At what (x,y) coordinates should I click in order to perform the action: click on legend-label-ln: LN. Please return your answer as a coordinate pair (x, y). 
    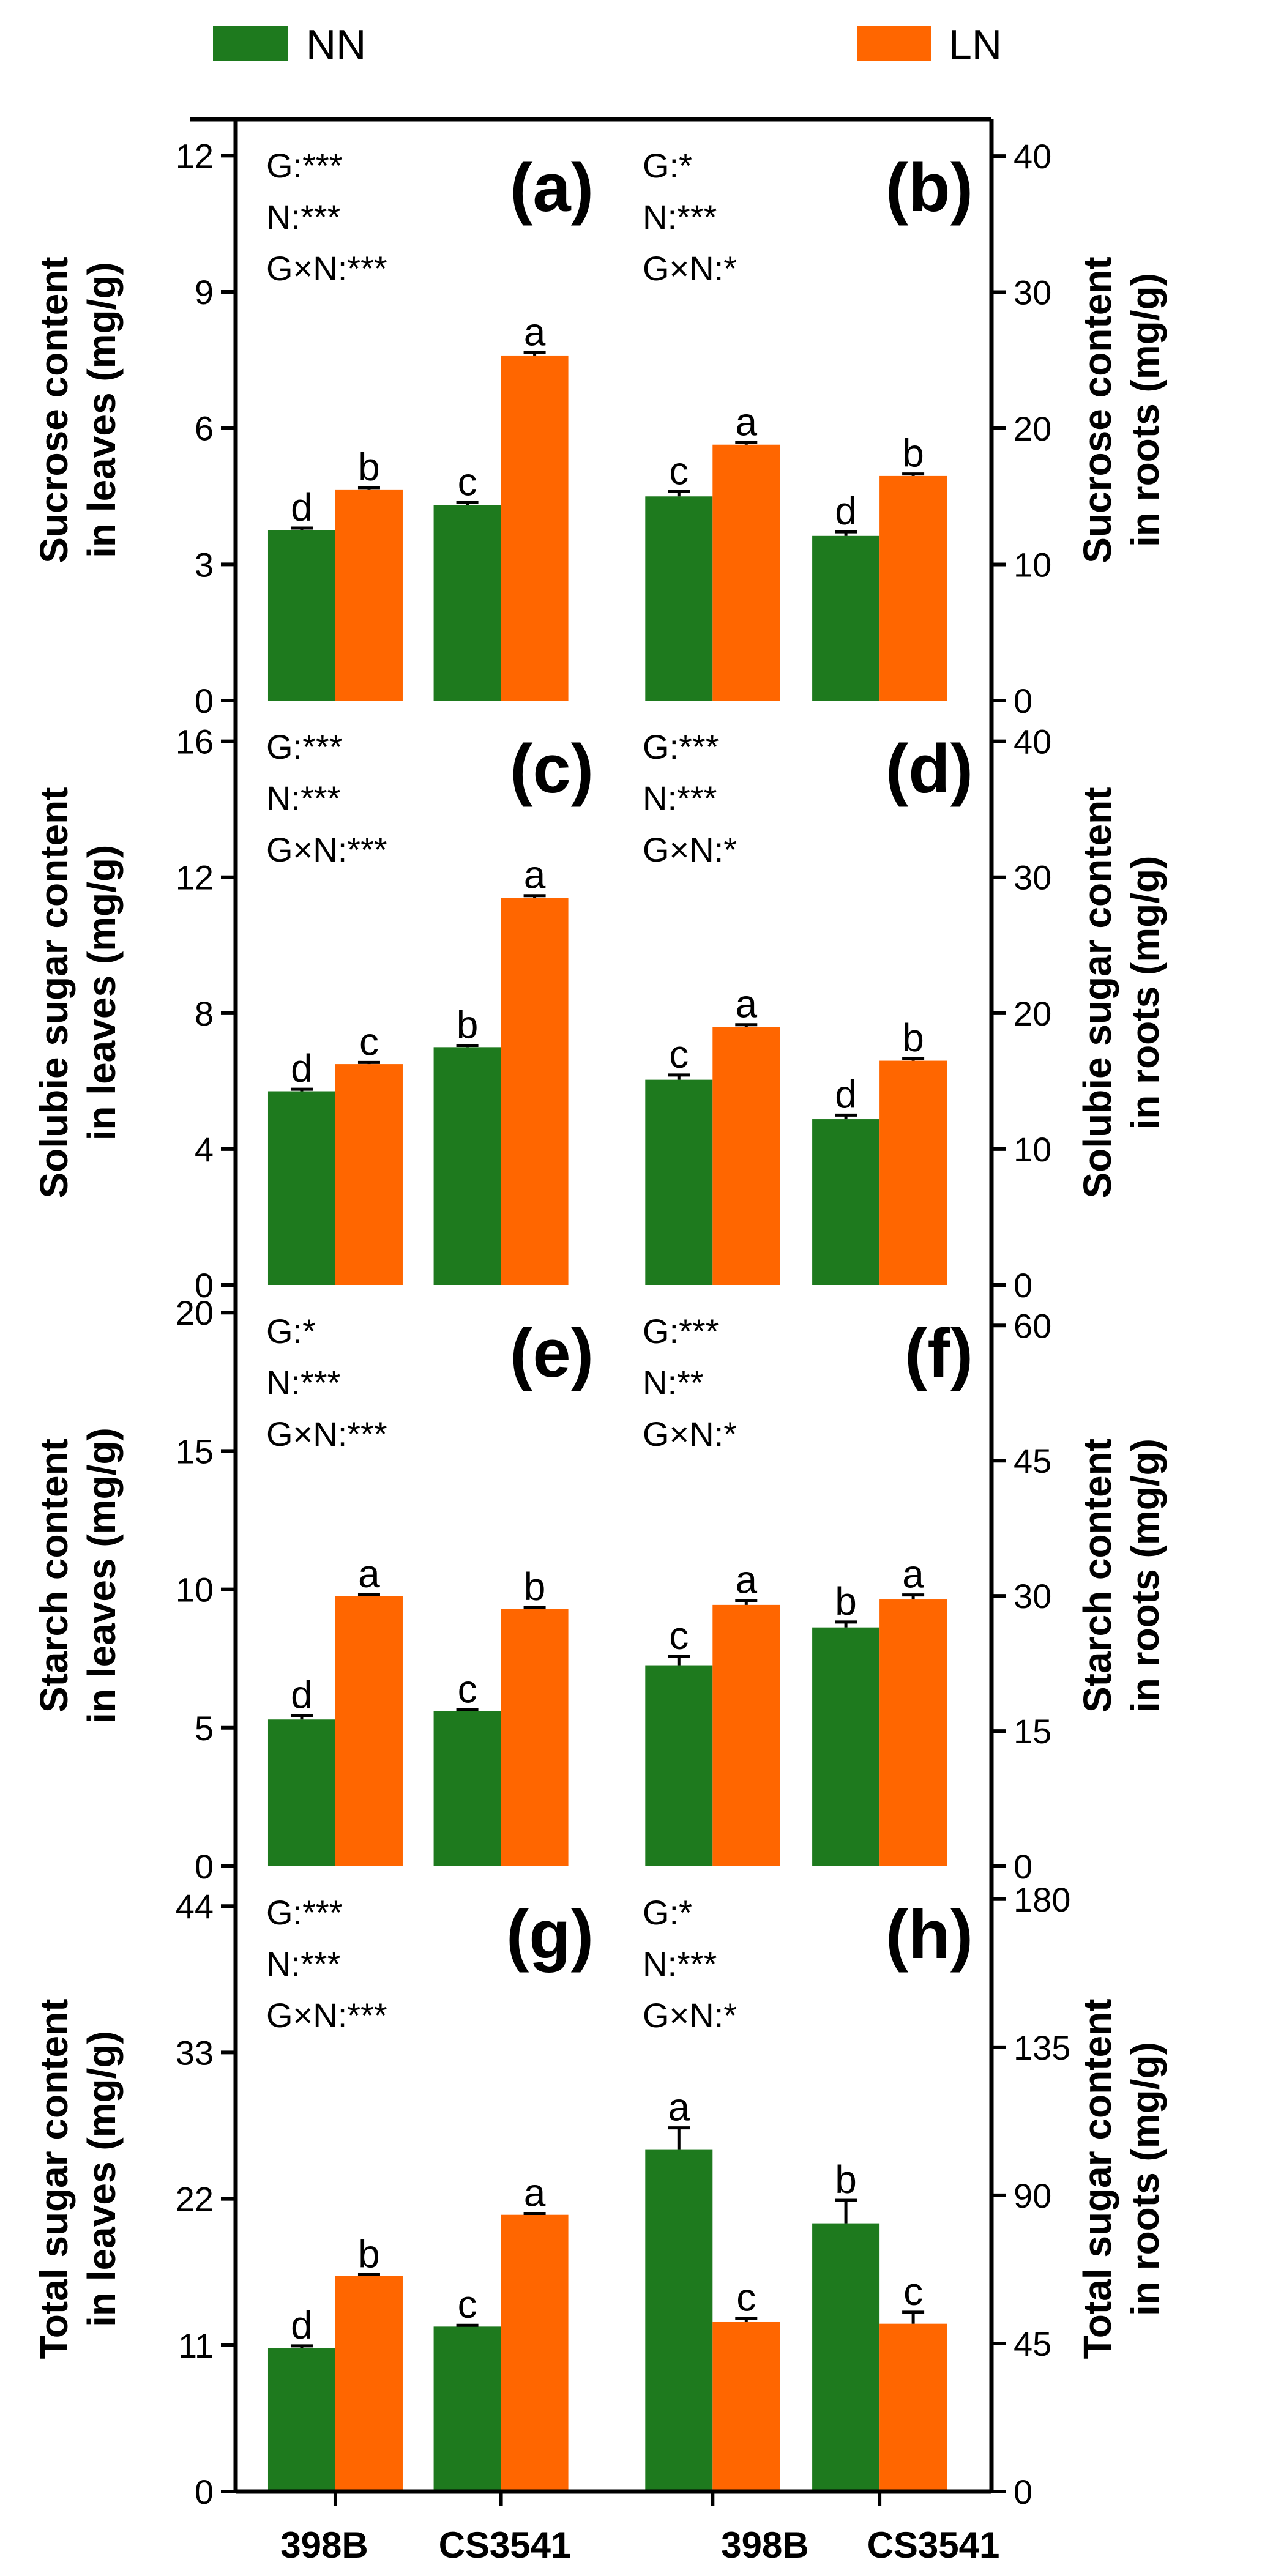
    Looking at the image, I should click on (976, 45).